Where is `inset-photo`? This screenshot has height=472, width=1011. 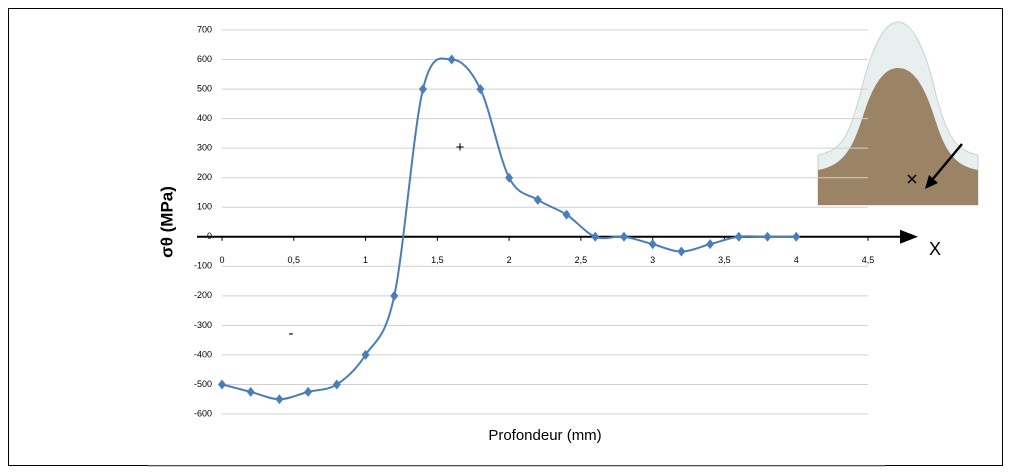
inset-photo is located at coordinates (898, 113).